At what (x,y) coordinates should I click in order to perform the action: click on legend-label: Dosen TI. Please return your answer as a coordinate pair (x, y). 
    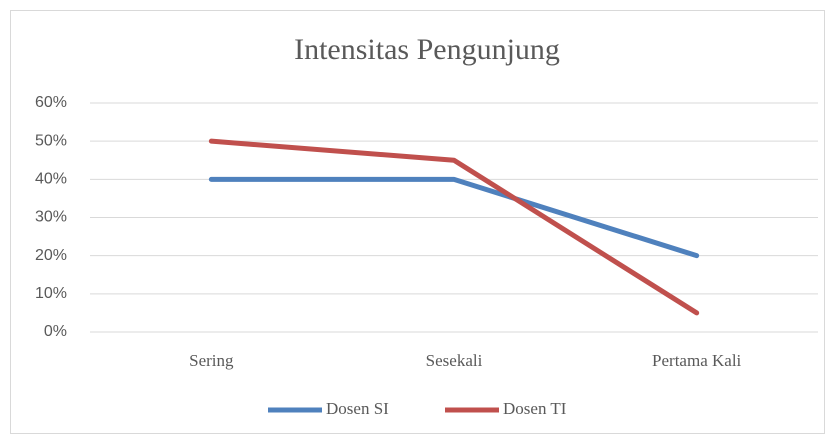
    Looking at the image, I should click on (535, 408).